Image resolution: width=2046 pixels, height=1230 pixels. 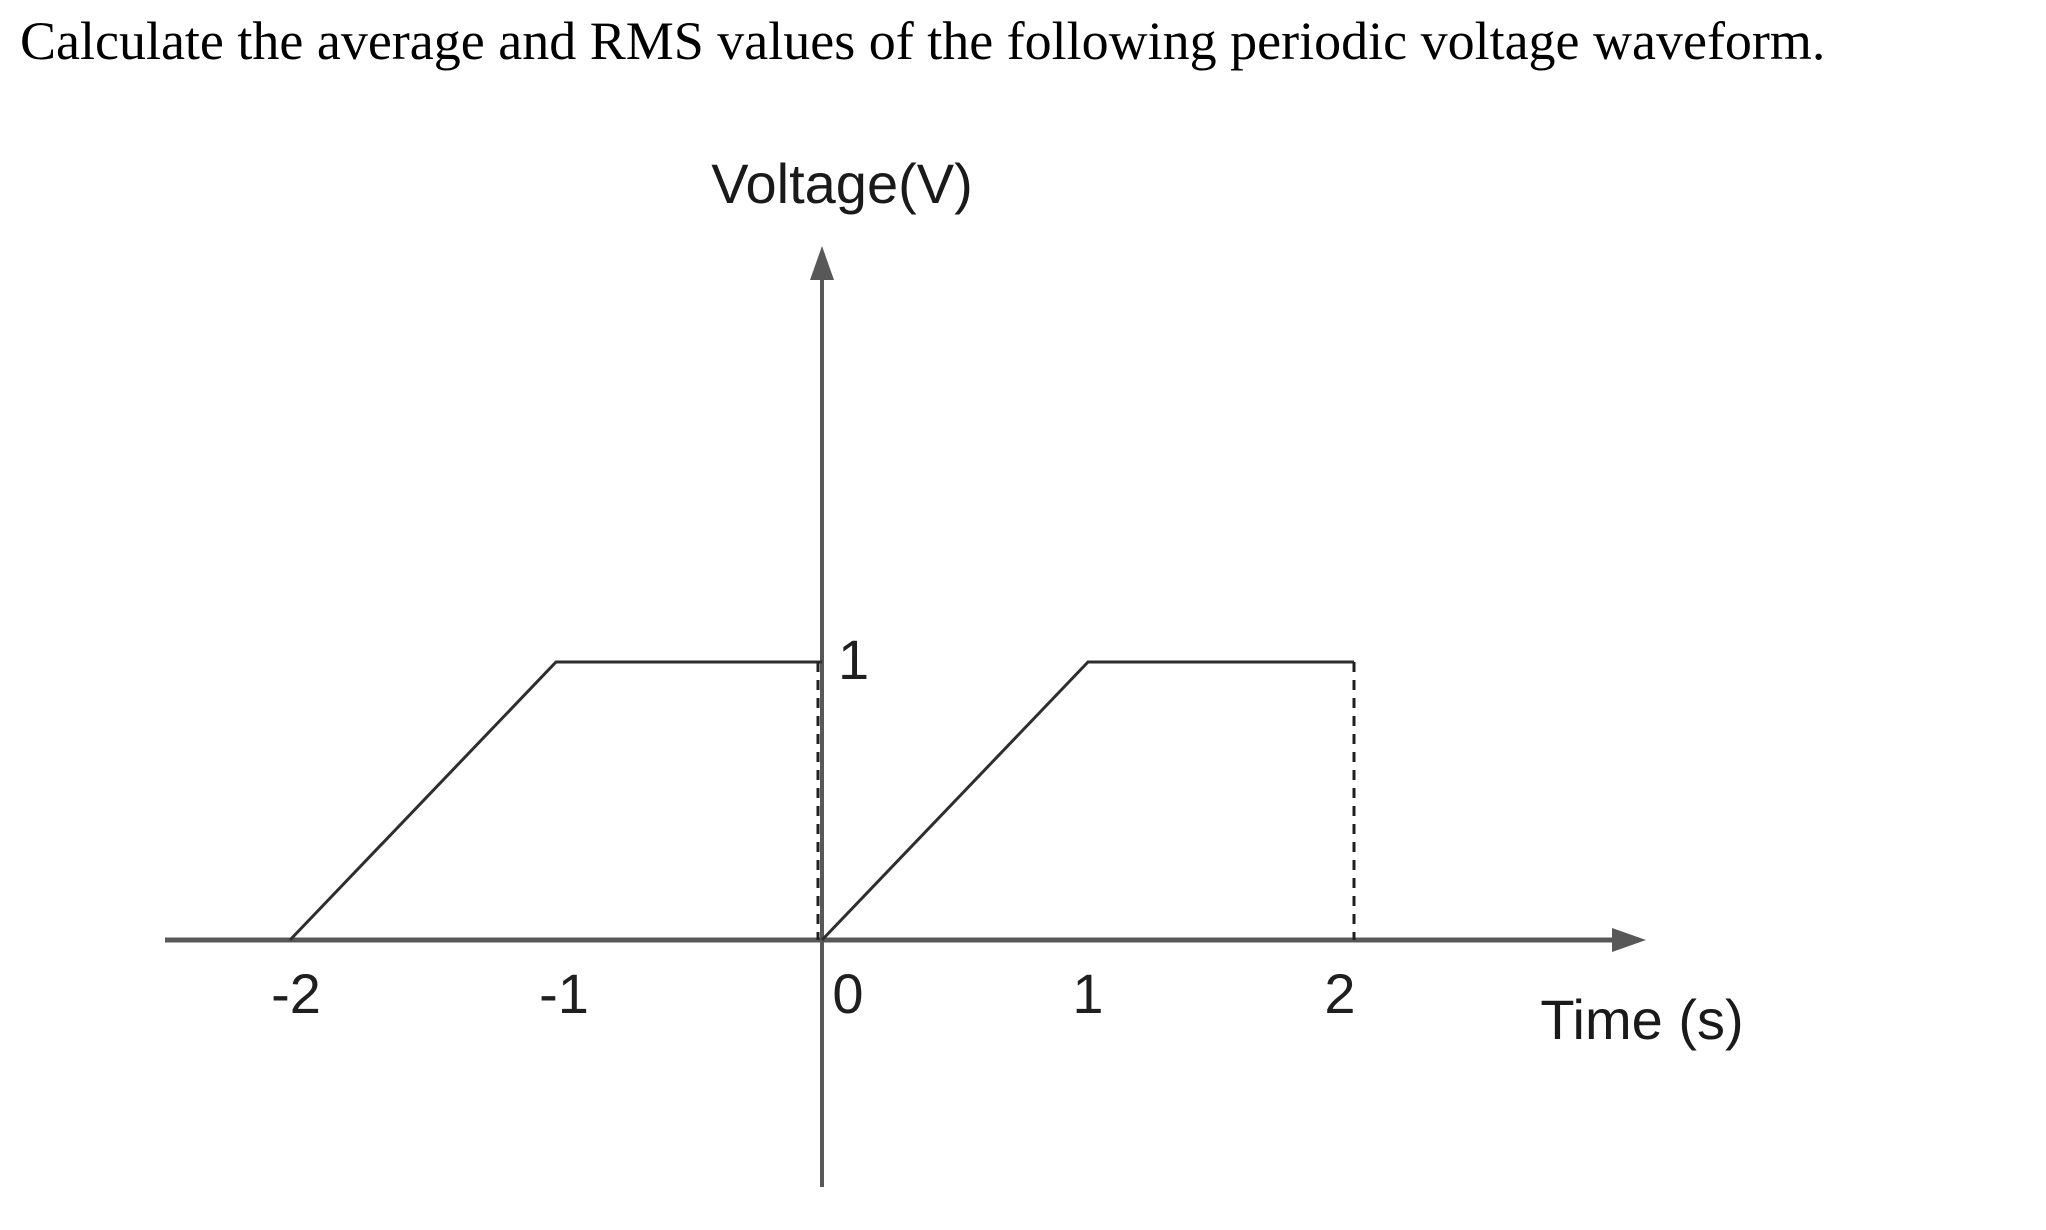 What do you see at coordinates (1340, 993) in the screenshot?
I see `x-tick-label-2: 2` at bounding box center [1340, 993].